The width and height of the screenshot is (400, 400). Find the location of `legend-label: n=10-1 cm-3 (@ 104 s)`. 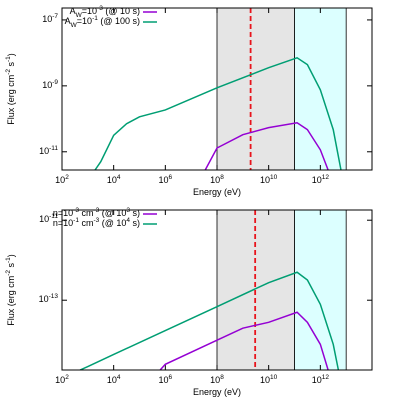

legend-label: n=10-1 cm-3 (@ 104 s) is located at coordinates (96, 222).